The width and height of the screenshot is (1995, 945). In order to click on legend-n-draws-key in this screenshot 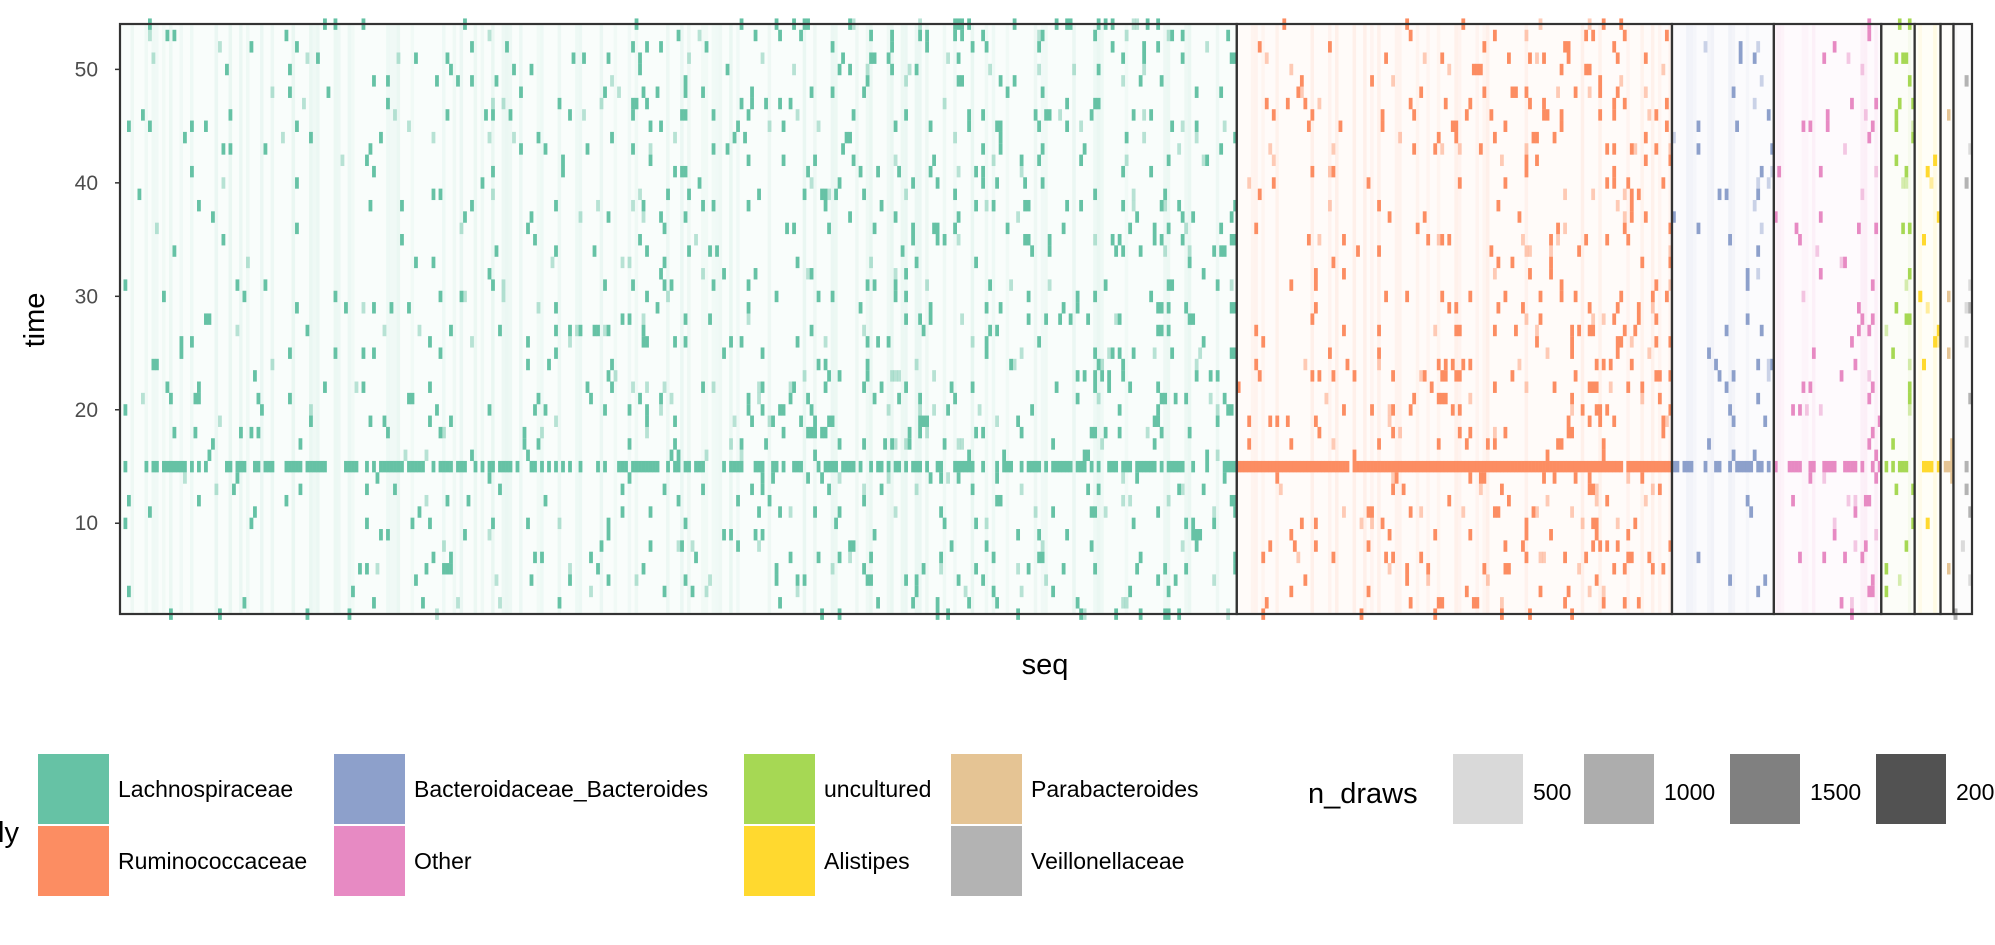, I will do `click(1488, 789)`.